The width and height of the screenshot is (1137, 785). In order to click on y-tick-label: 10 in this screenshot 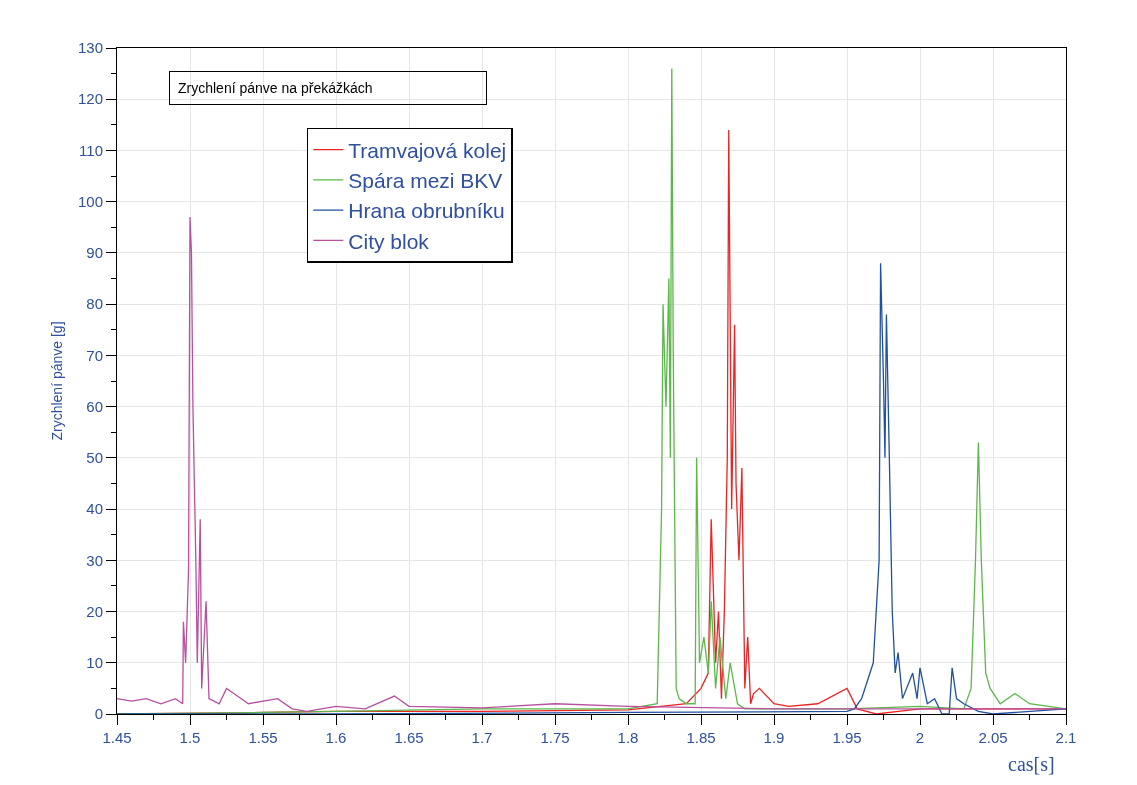, I will do `click(94, 663)`.